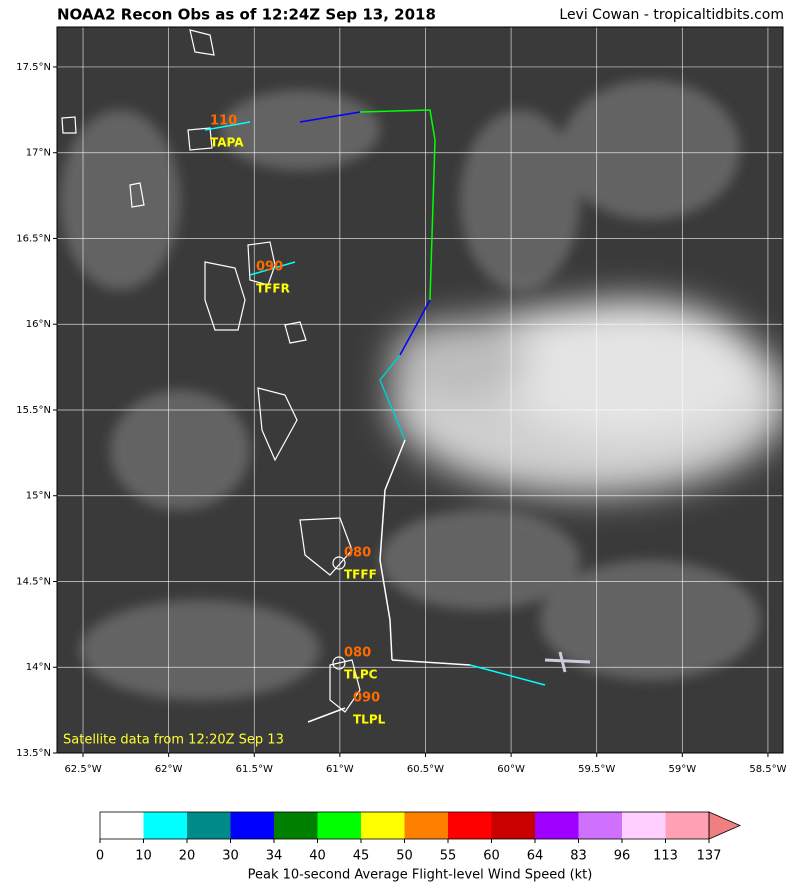  Describe the element at coordinates (709, 856) in the screenshot. I see `colorbar-tick-label: 137` at that location.